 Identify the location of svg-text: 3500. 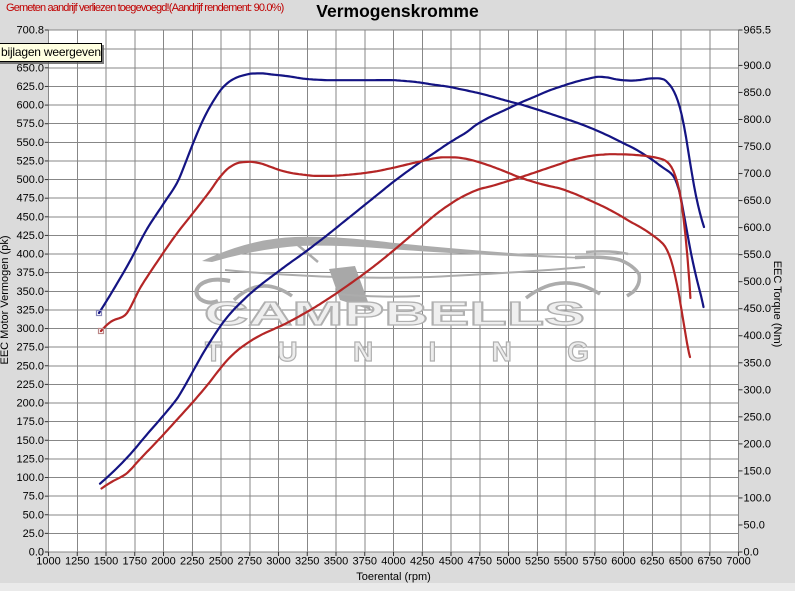
(336, 562).